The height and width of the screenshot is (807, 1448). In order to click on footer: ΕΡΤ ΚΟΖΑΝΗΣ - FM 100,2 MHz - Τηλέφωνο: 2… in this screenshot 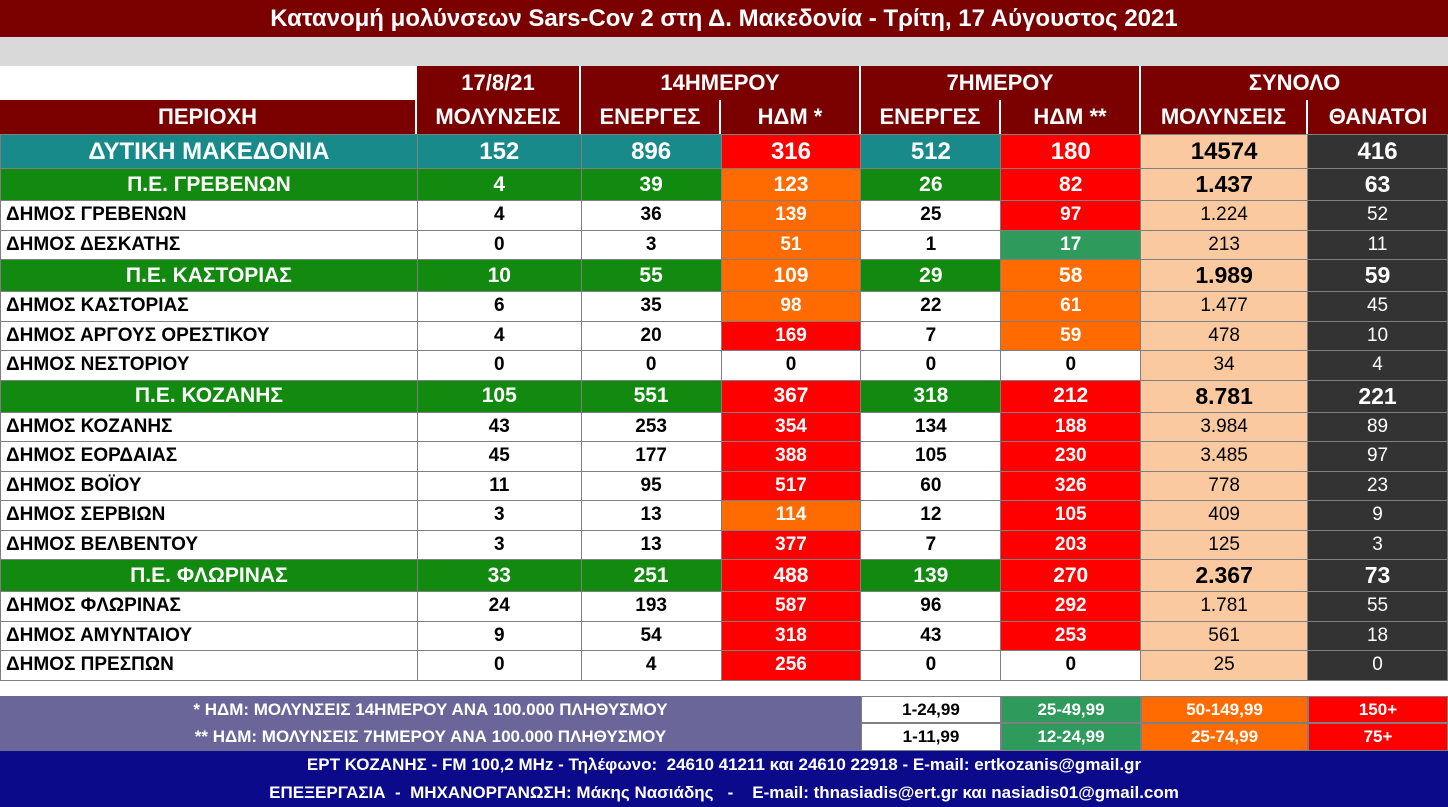, I will do `click(724, 779)`.